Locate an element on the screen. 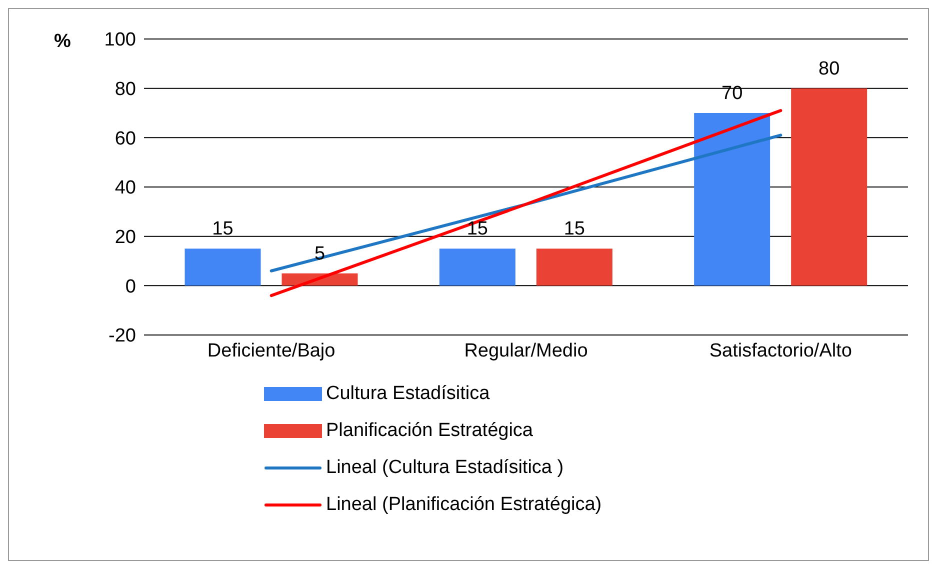 The height and width of the screenshot is (569, 937). x-tick-label: Satisfactorio/Alto is located at coordinates (780, 351).